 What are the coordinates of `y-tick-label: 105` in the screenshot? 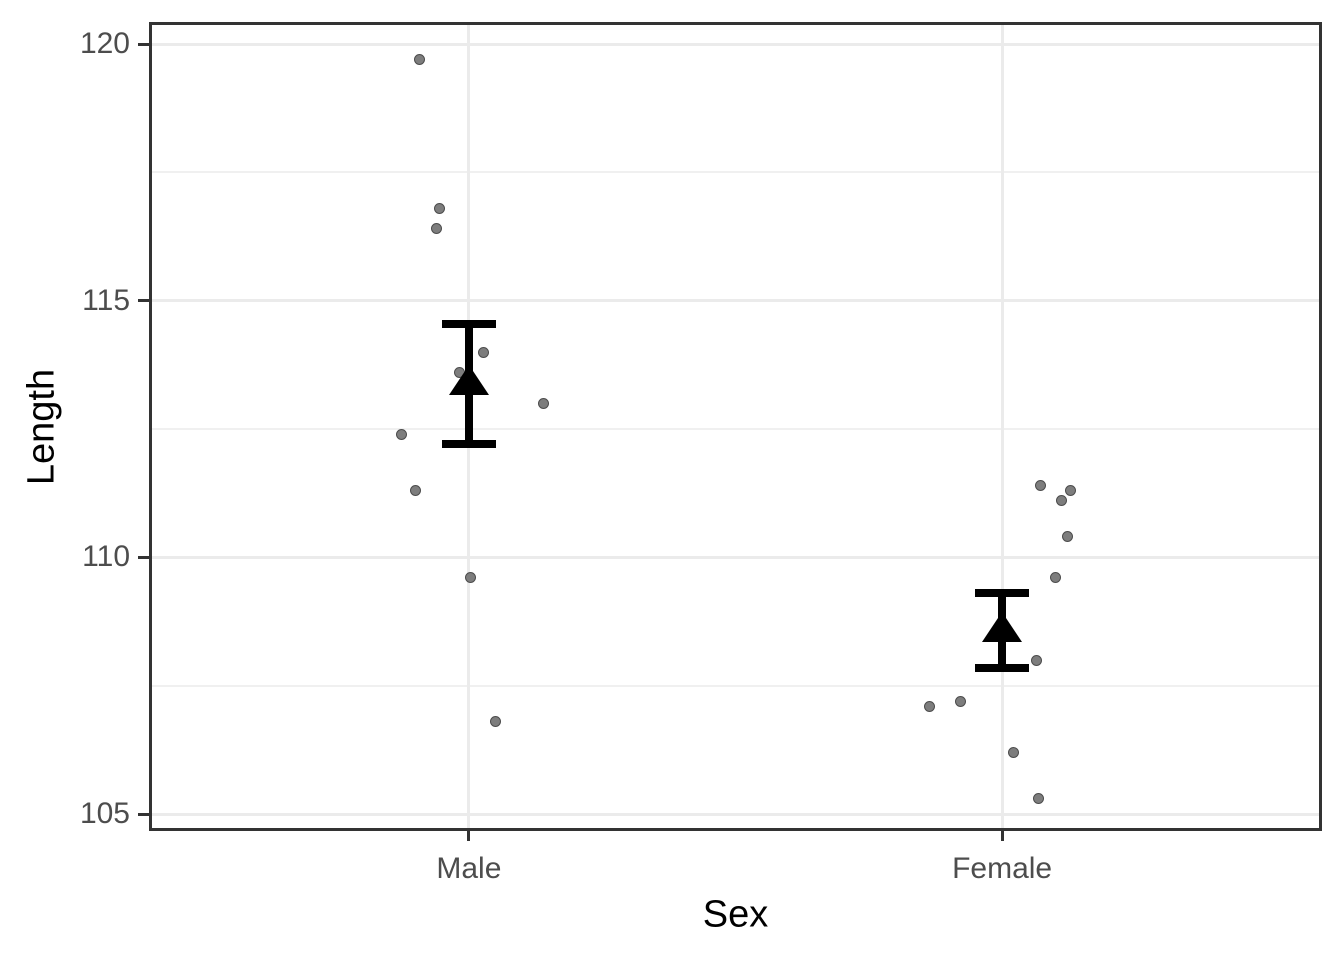 It's located at (104, 814).